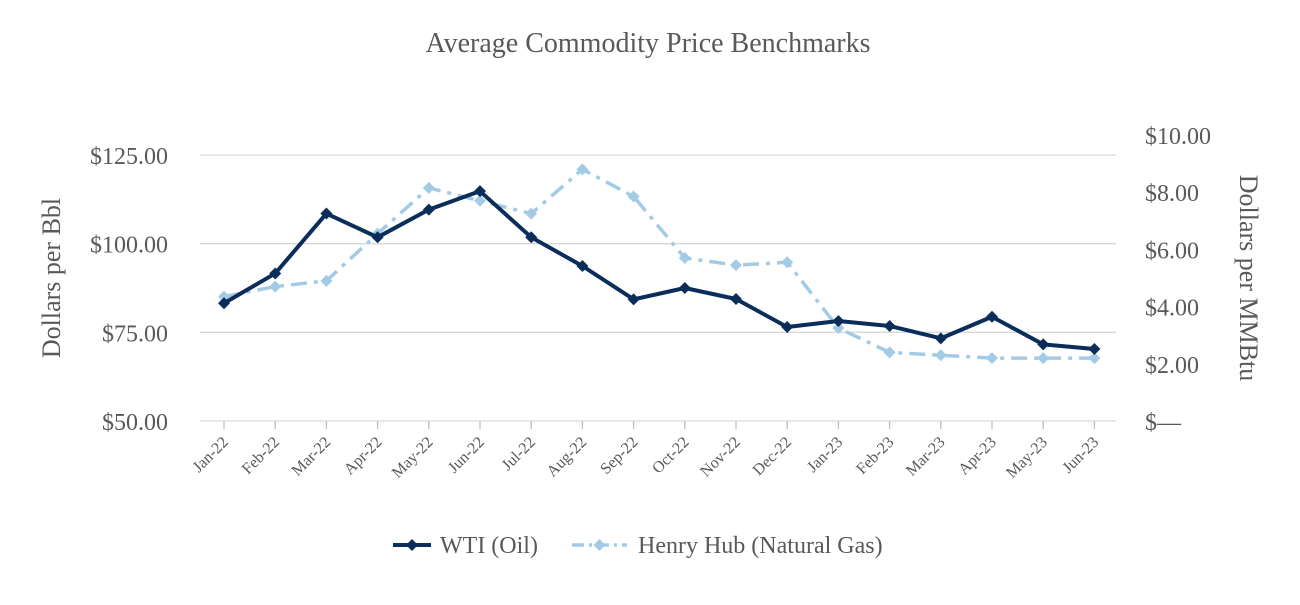  I want to click on x-tick-label: Sep-22, so click(619, 456).